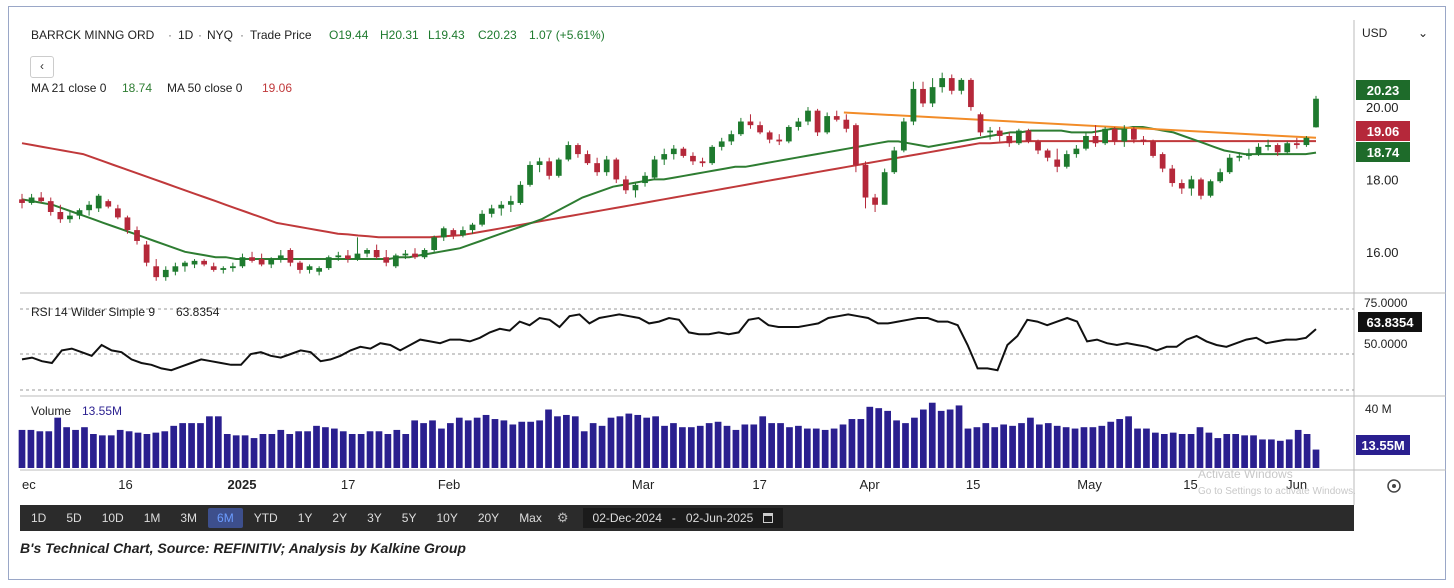 The width and height of the screenshot is (1454, 588). Describe the element at coordinates (768, 518) in the screenshot. I see `calendar-icon` at that location.